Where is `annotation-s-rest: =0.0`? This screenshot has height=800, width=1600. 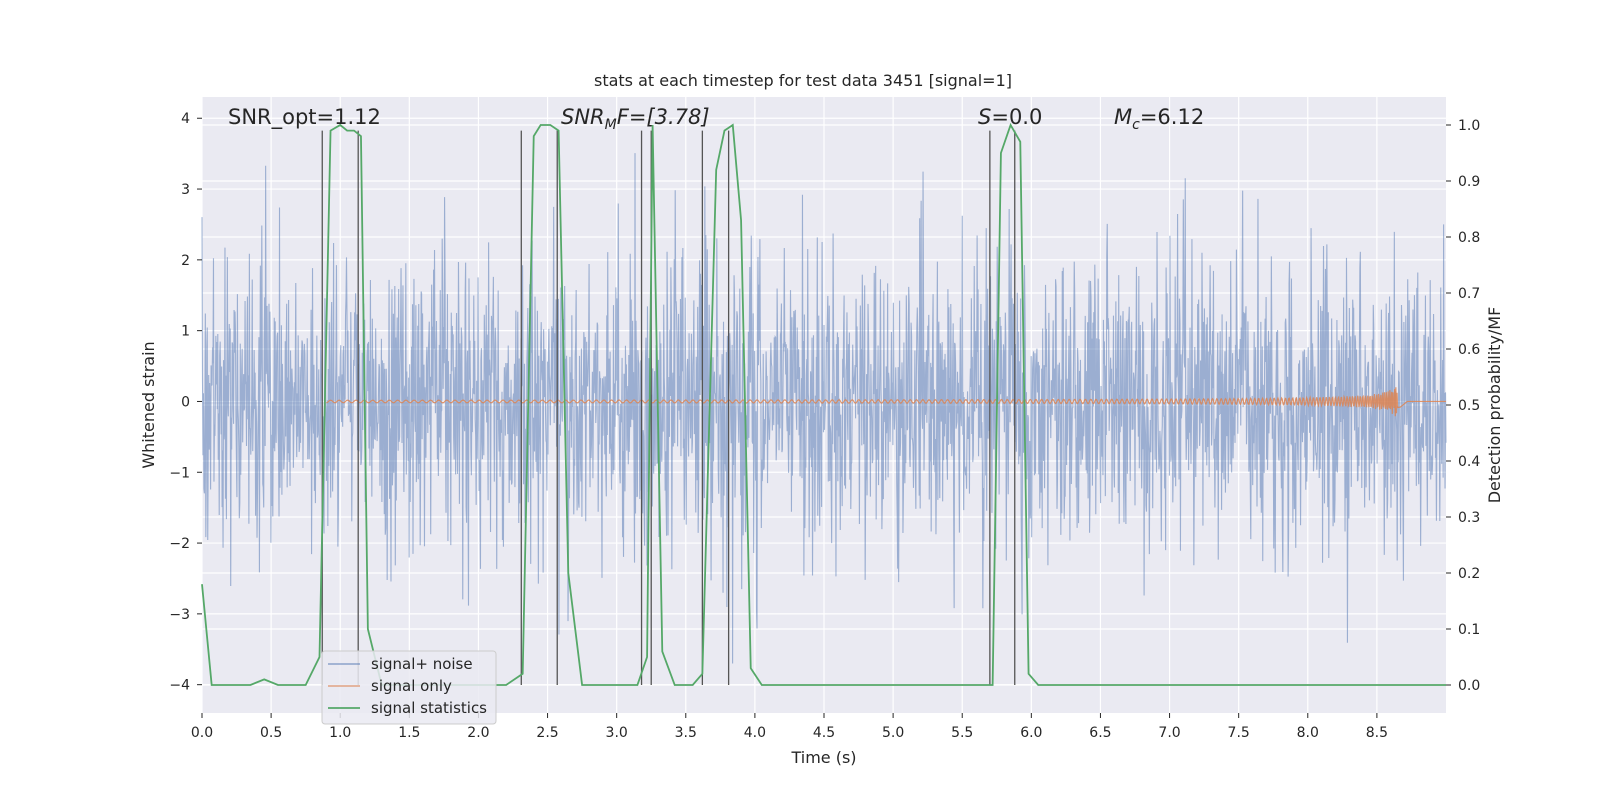 annotation-s-rest: =0.0 is located at coordinates (1016, 117).